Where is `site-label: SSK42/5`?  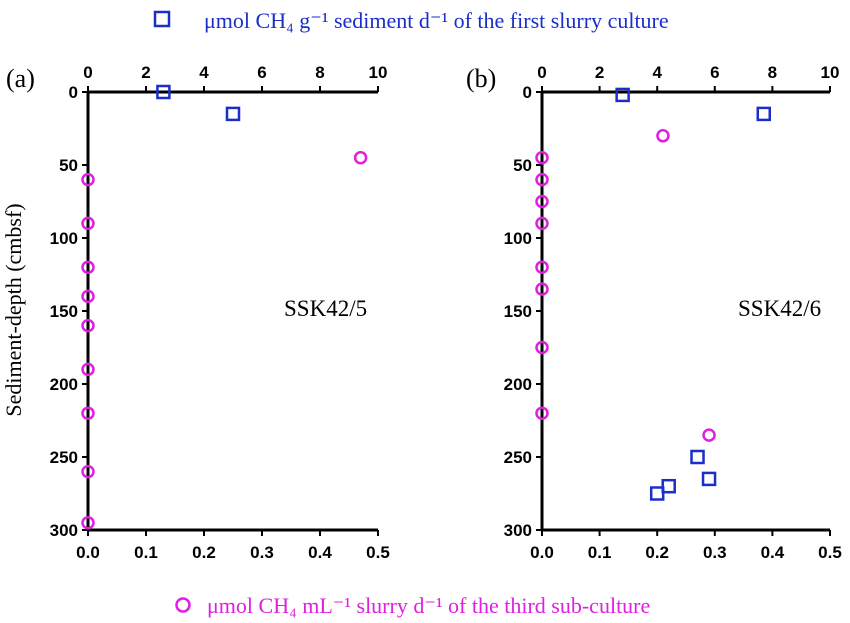
site-label: SSK42/5 is located at coordinates (325, 308).